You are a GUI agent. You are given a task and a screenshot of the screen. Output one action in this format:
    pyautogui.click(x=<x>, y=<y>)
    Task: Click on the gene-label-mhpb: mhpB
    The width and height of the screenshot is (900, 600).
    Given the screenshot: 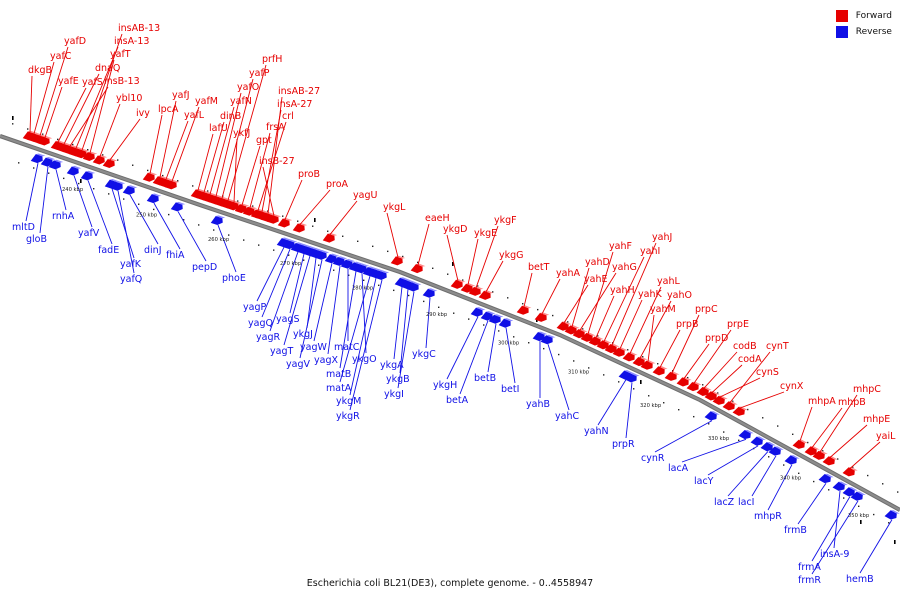 What is the action you would take?
    pyautogui.click(x=852, y=402)
    